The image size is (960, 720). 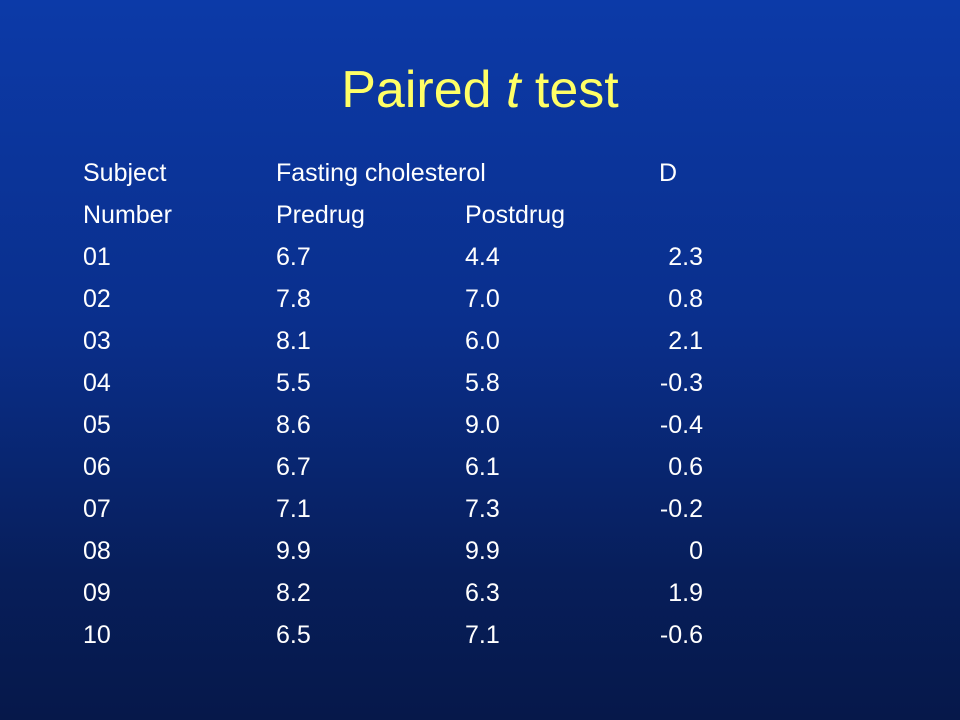 I want to click on title-prefix: Paired, so click(x=424, y=90).